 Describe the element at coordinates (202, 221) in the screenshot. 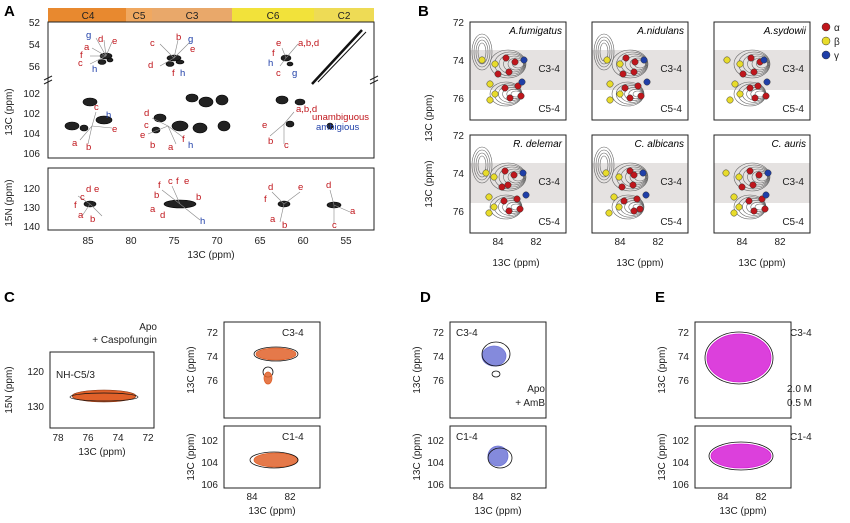

I see `label-h-8: h` at that location.